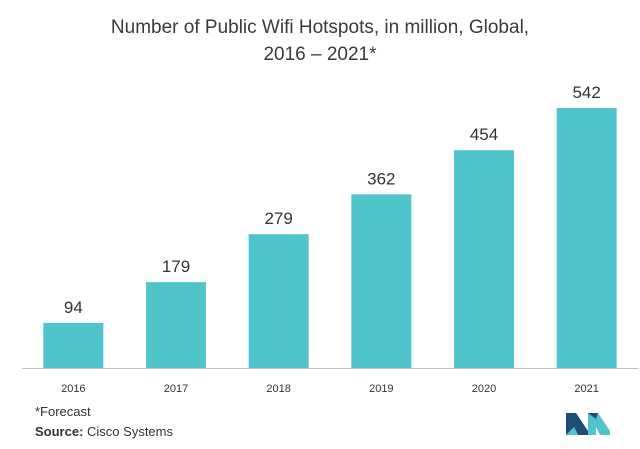 Image resolution: width=640 pixels, height=449 pixels. I want to click on source-line: Source: Cisco Systems, so click(104, 431).